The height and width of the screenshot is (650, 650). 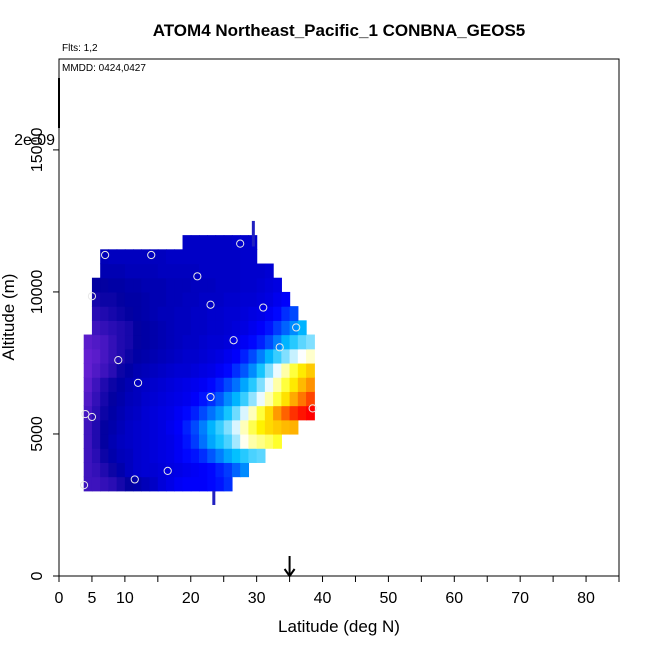 I want to click on data-spikes, so click(x=233, y=362).